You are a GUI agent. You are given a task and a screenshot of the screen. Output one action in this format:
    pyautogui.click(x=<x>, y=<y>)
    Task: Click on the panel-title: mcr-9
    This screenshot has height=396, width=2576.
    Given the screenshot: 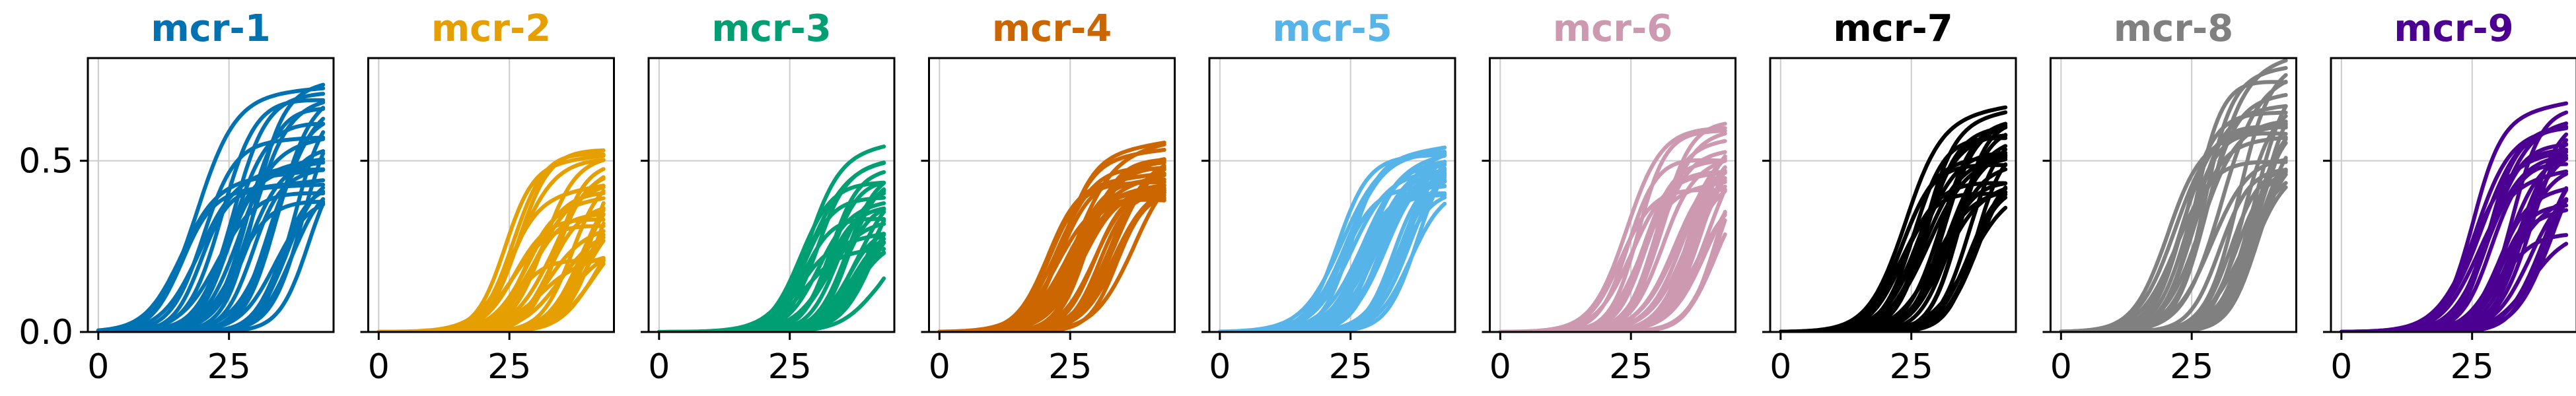 What is the action you would take?
    pyautogui.click(x=2454, y=28)
    